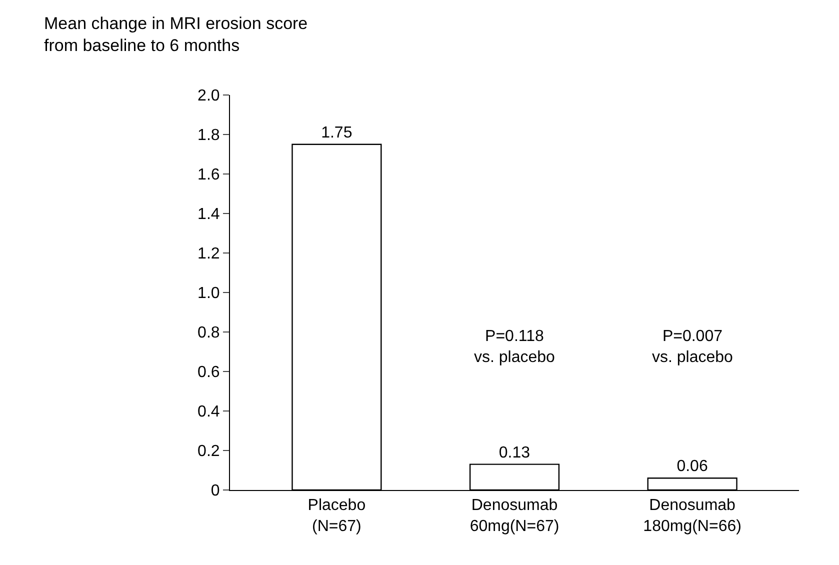 This screenshot has height=565, width=839. What do you see at coordinates (209, 333) in the screenshot?
I see `y-tick-label: 0.8` at bounding box center [209, 333].